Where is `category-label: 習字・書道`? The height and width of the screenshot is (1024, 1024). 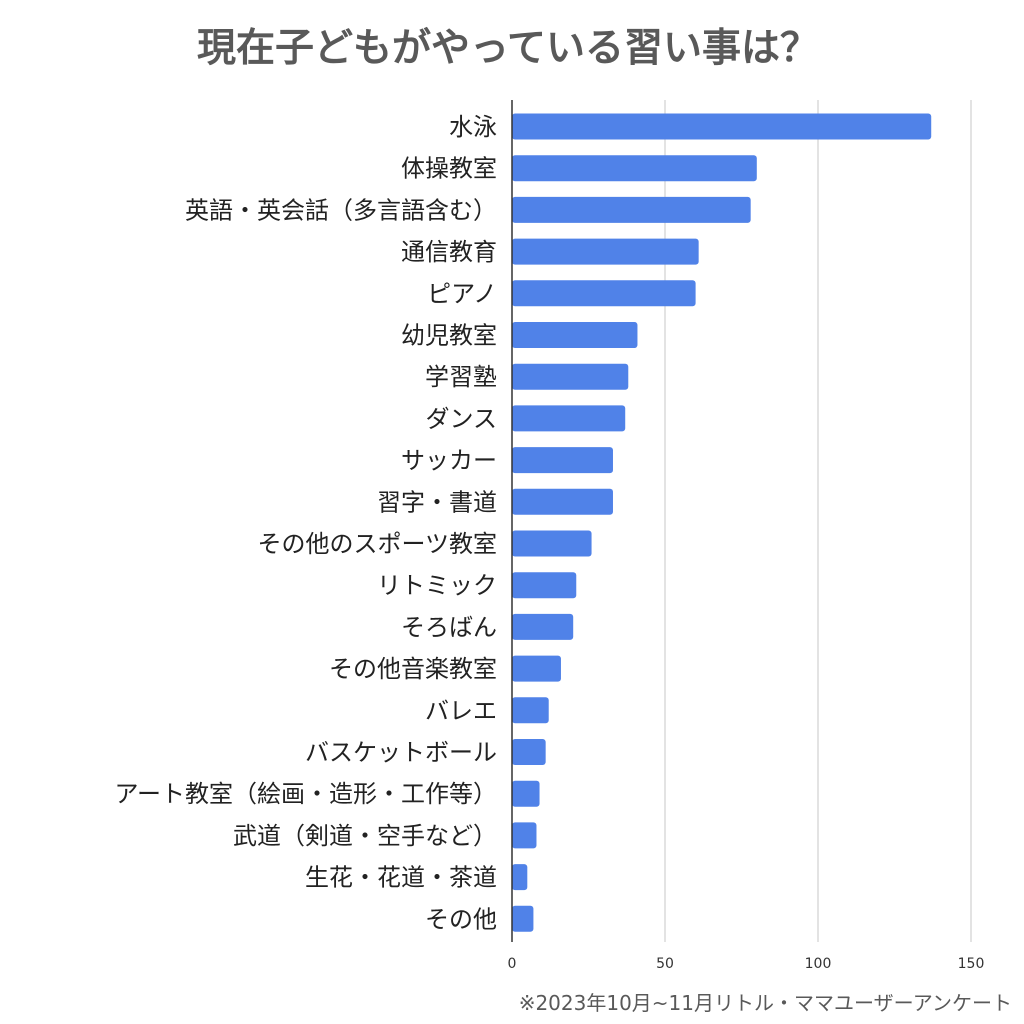
category-label: 習字・書道 is located at coordinates (437, 502).